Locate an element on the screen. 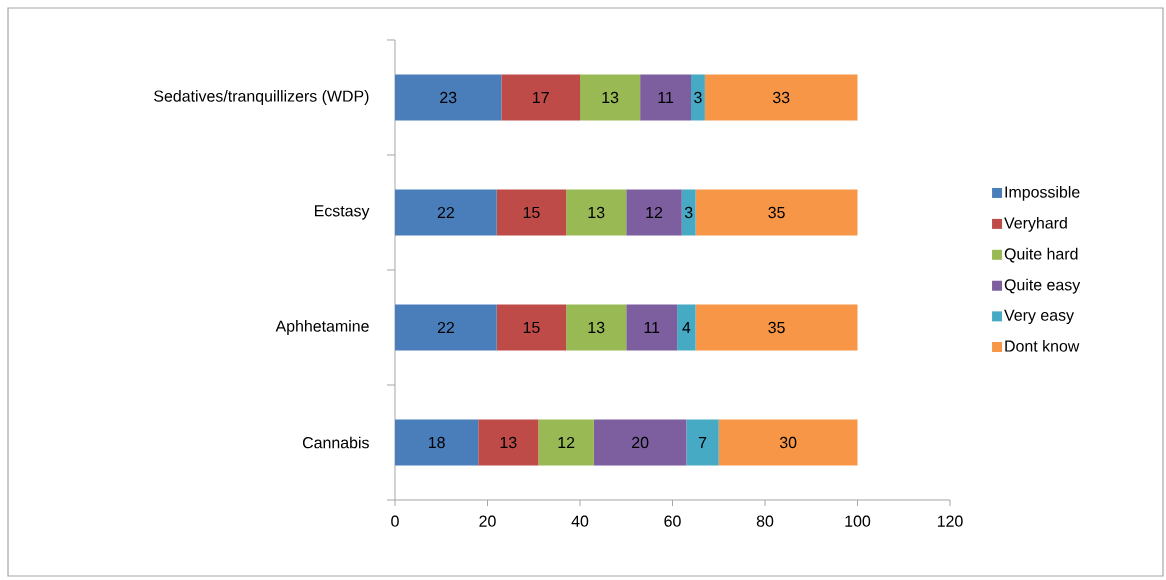 This screenshot has width=1166, height=580. data-label: 23 is located at coordinates (448, 97).